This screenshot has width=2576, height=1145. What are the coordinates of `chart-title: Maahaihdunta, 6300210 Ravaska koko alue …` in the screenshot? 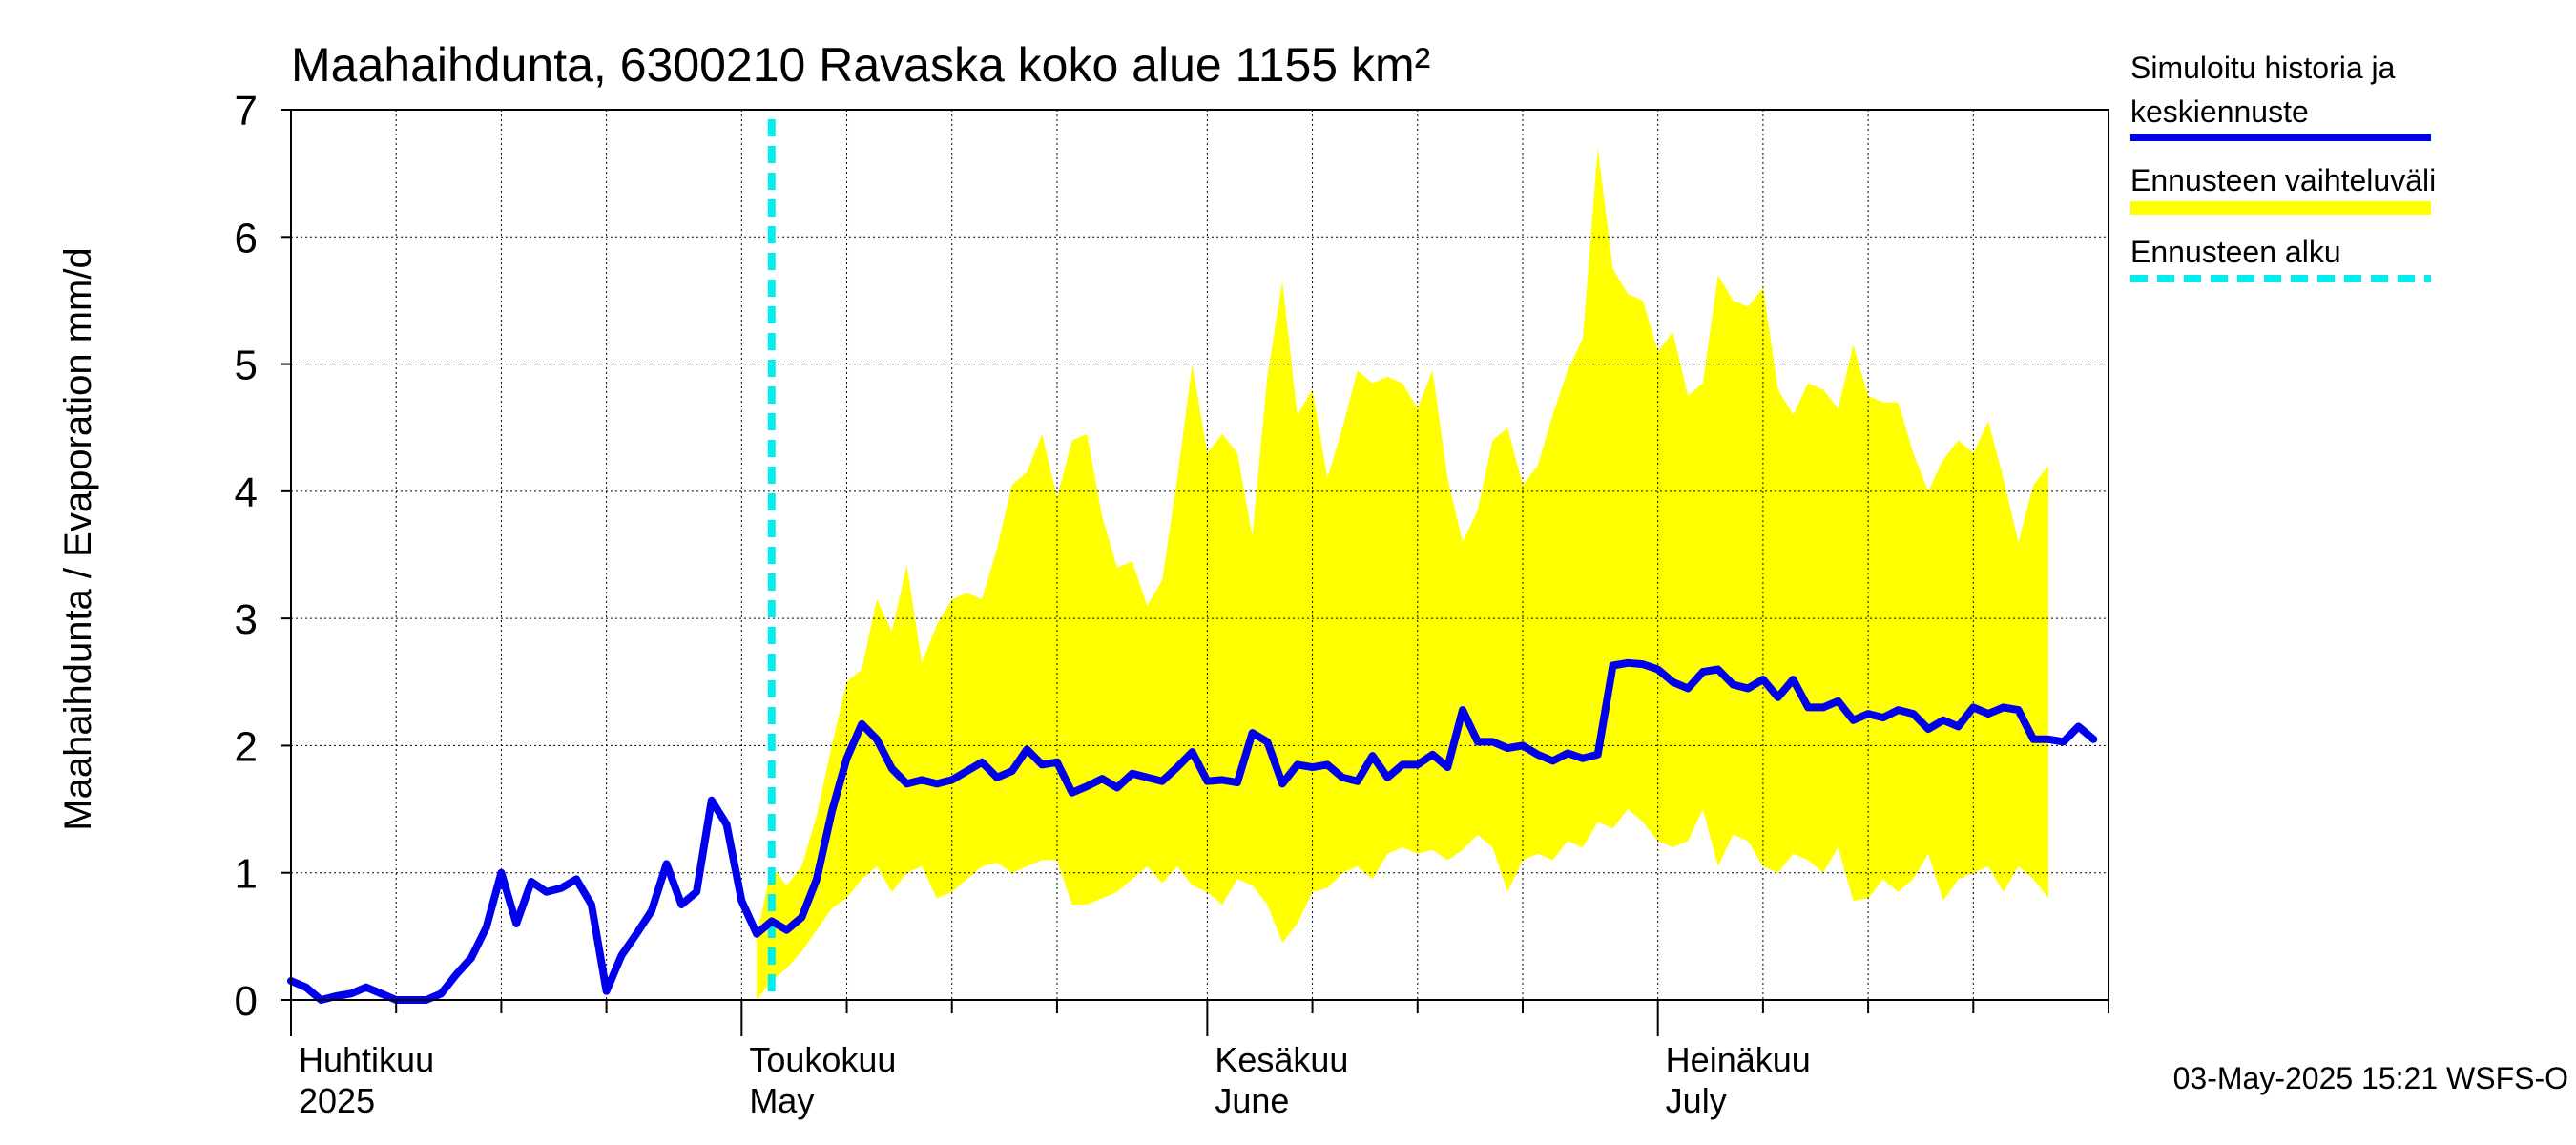 It's located at (860, 65).